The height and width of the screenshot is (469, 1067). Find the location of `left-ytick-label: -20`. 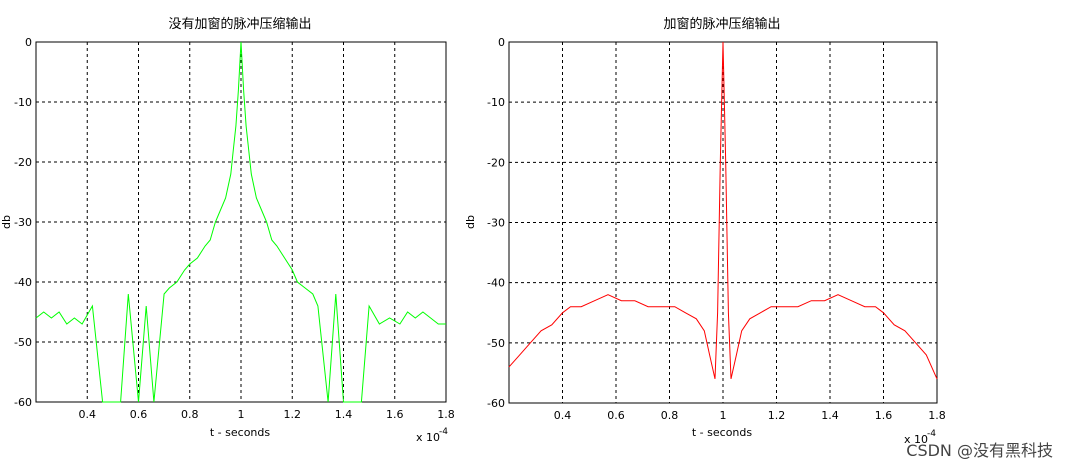

left-ytick-label: -20 is located at coordinates (23, 162).